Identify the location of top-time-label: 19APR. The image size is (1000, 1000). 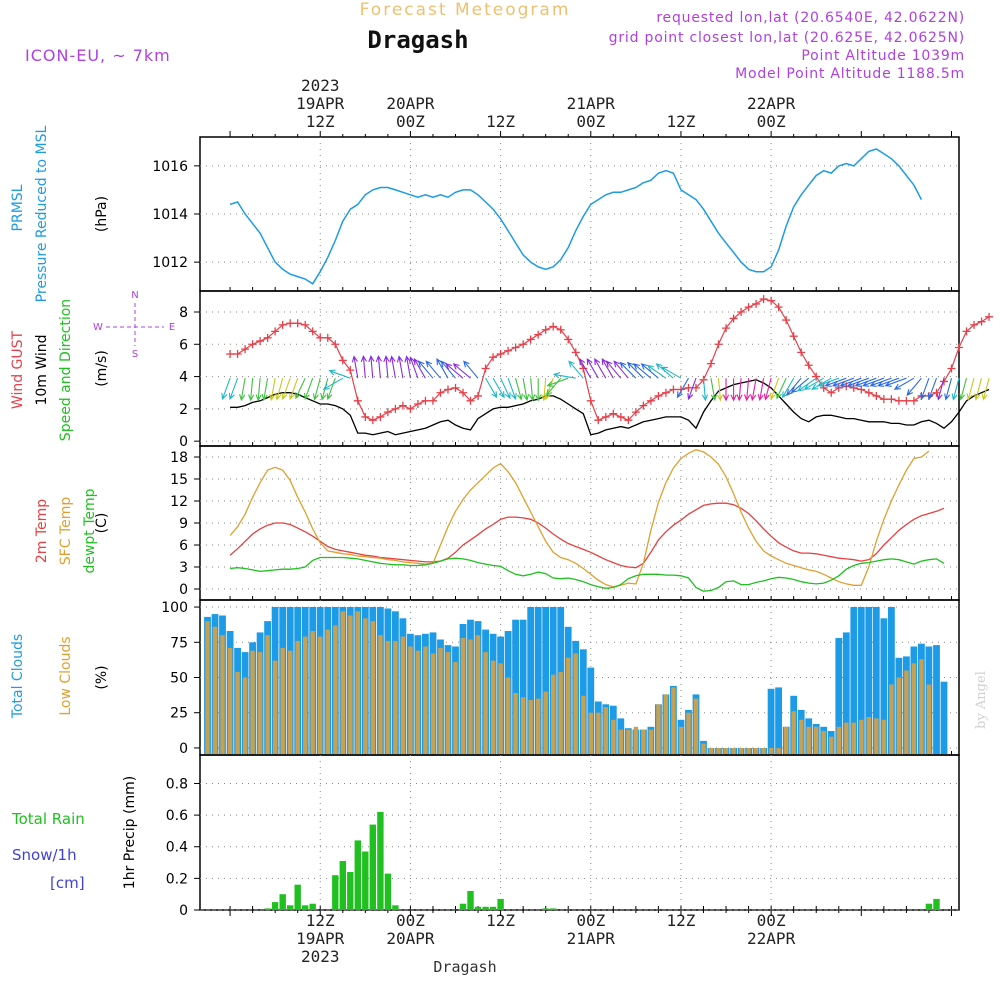
(320, 103).